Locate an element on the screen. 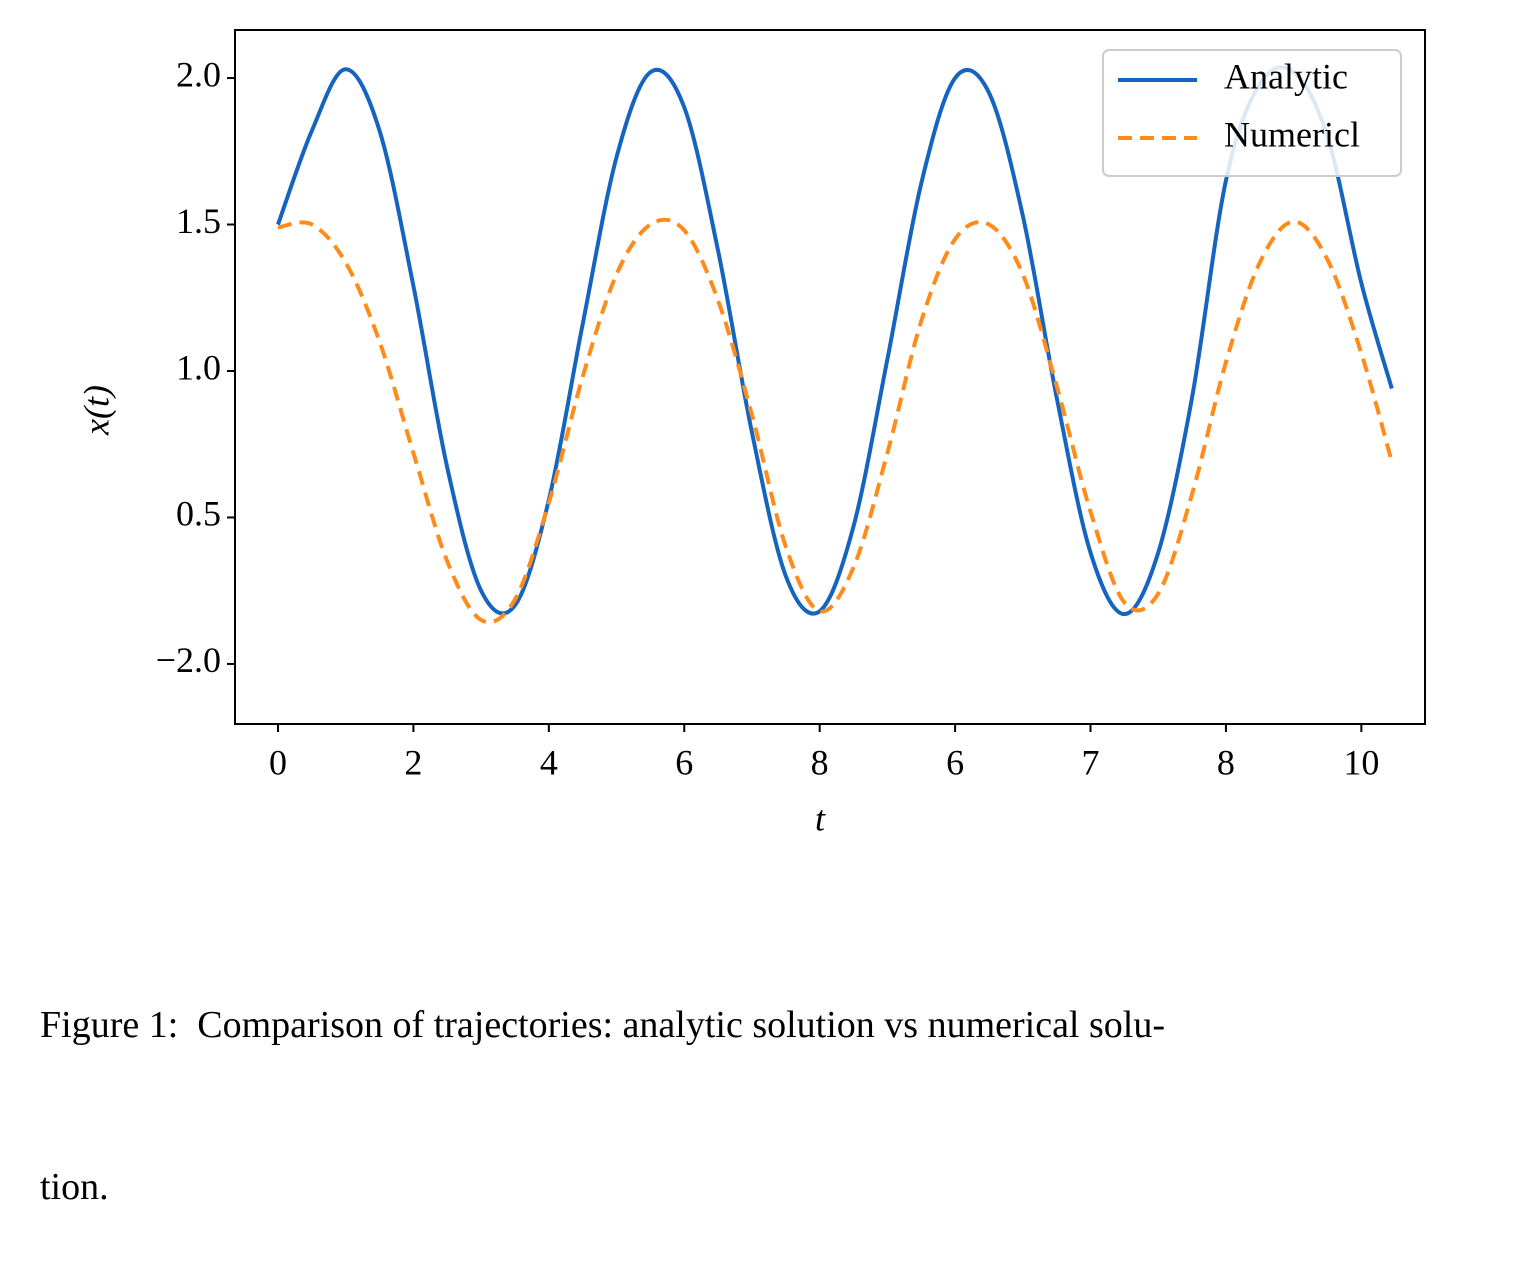 Image resolution: width=1536 pixels, height=1268 pixels. y-tick-label: 0.5 is located at coordinates (198, 514).